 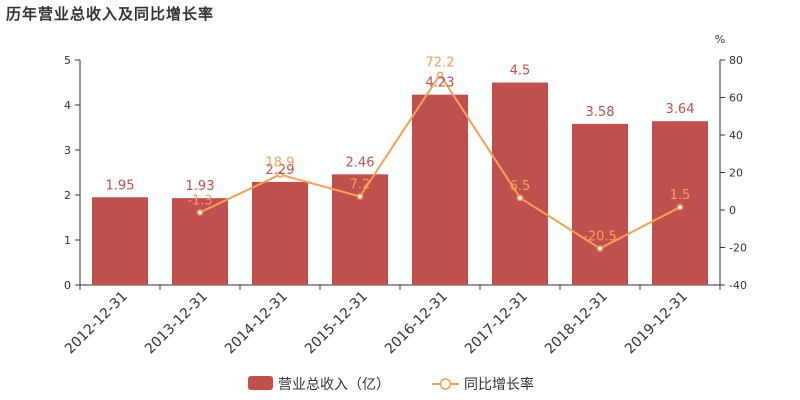 I want to click on bar-value-label: 3.58, so click(x=600, y=112).